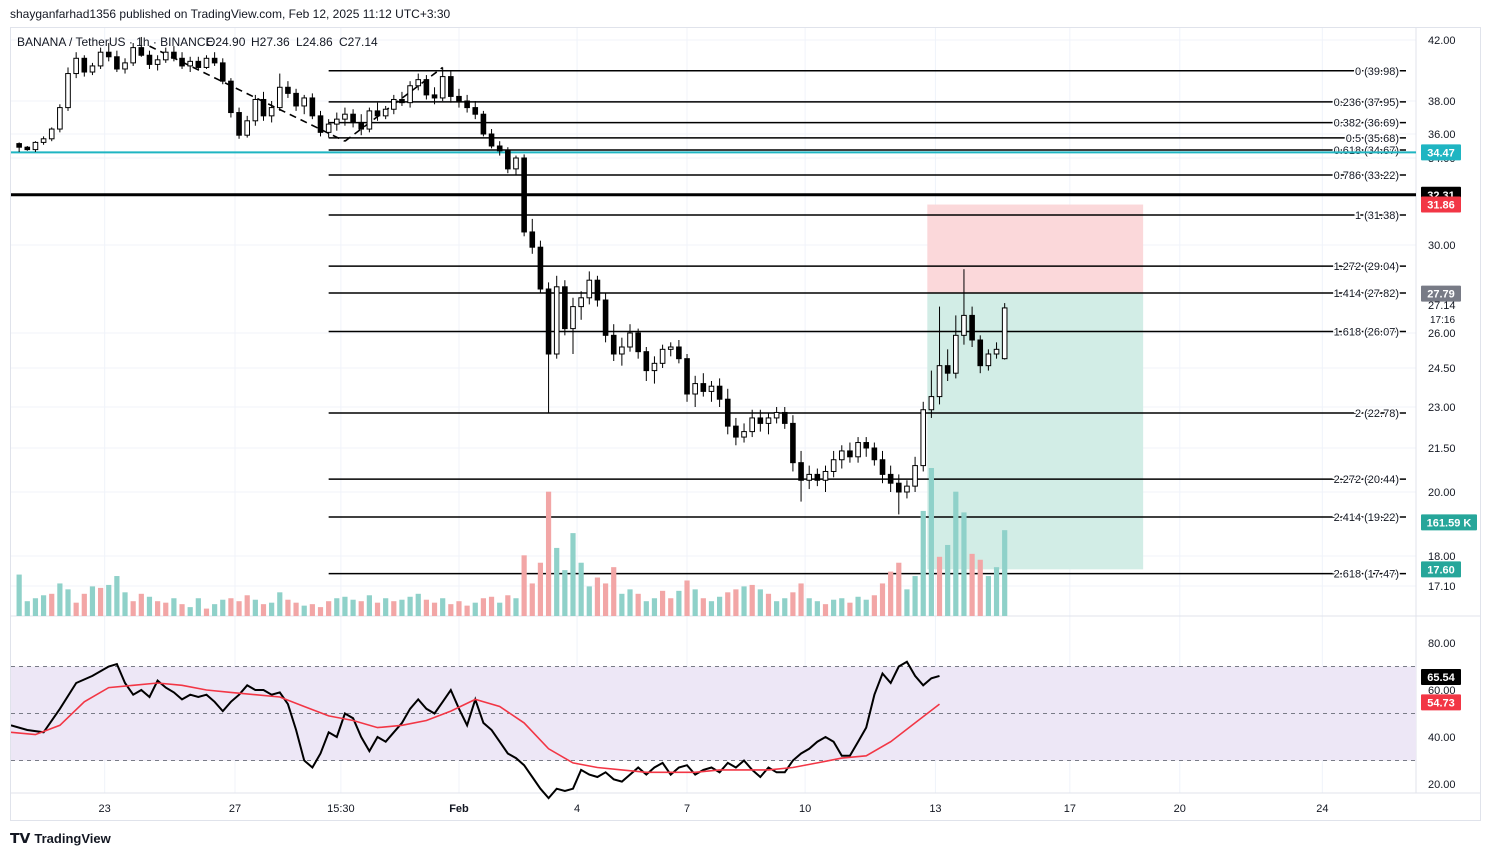 This screenshot has height=856, width=1492. I want to click on price-tick-label: 36.00, so click(1442, 135).